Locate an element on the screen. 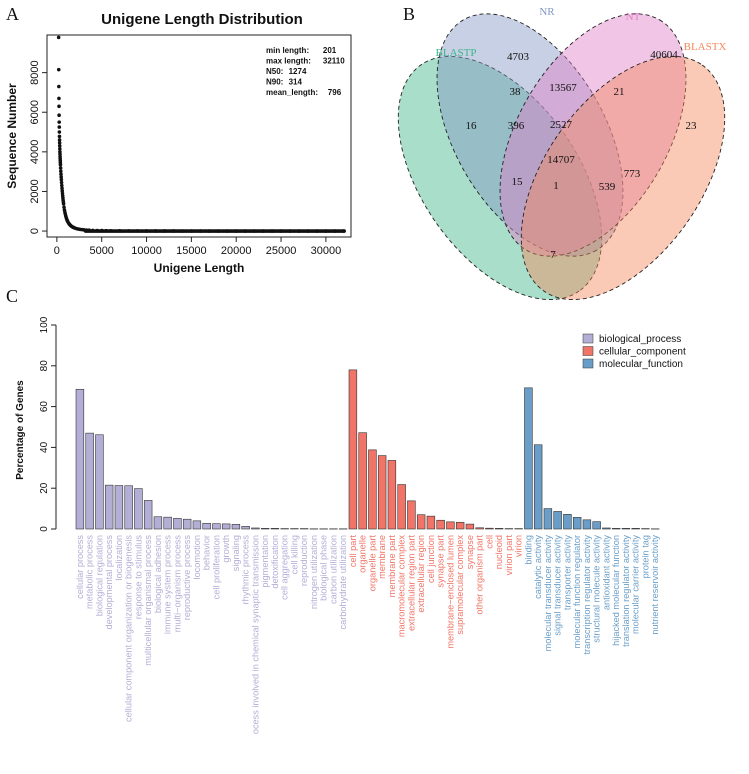 The width and height of the screenshot is (749, 774). scatter-points is located at coordinates (201, 134).